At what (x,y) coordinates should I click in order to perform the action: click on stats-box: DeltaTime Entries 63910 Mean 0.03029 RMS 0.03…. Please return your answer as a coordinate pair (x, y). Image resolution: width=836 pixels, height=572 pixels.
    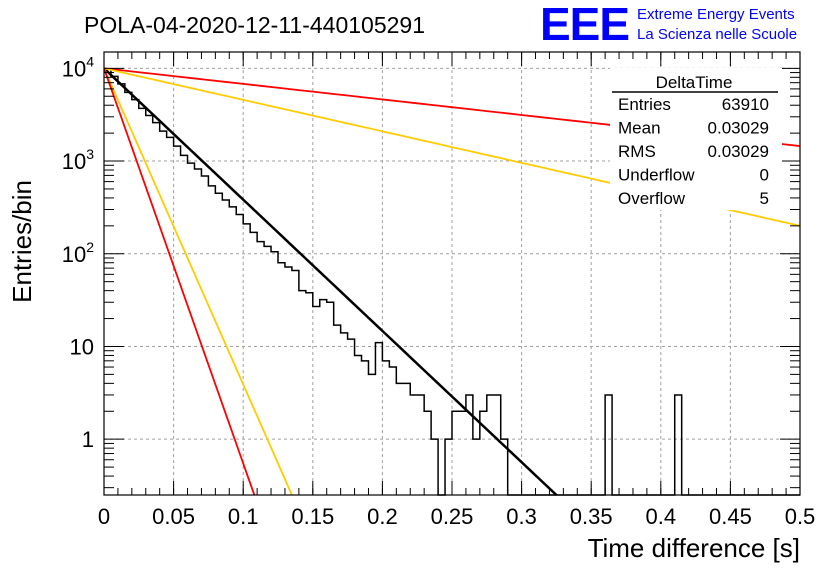
    Looking at the image, I should click on (696, 139).